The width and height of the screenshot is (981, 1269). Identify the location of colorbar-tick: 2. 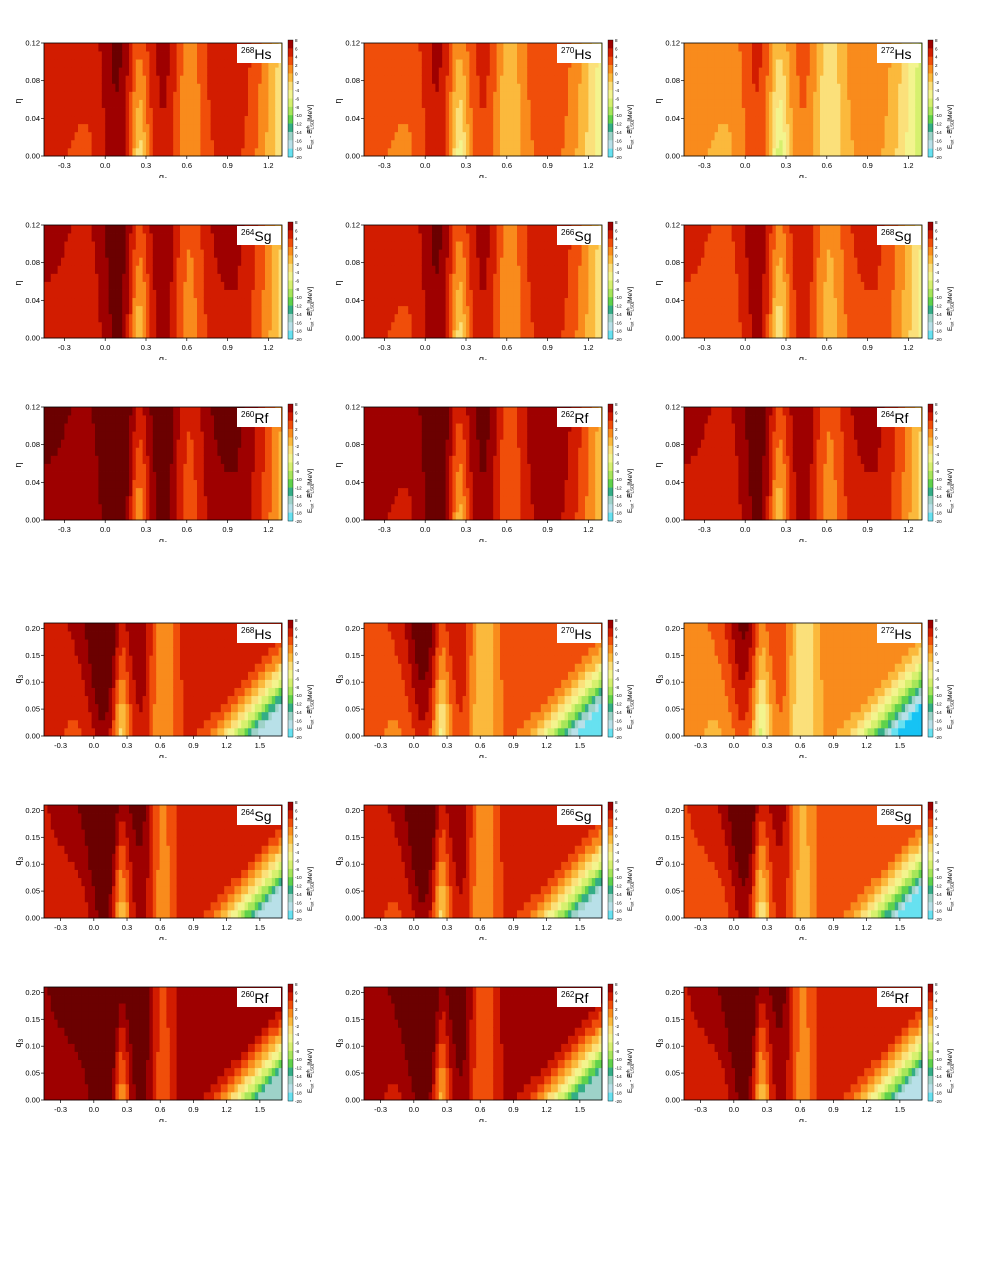
(616, 65).